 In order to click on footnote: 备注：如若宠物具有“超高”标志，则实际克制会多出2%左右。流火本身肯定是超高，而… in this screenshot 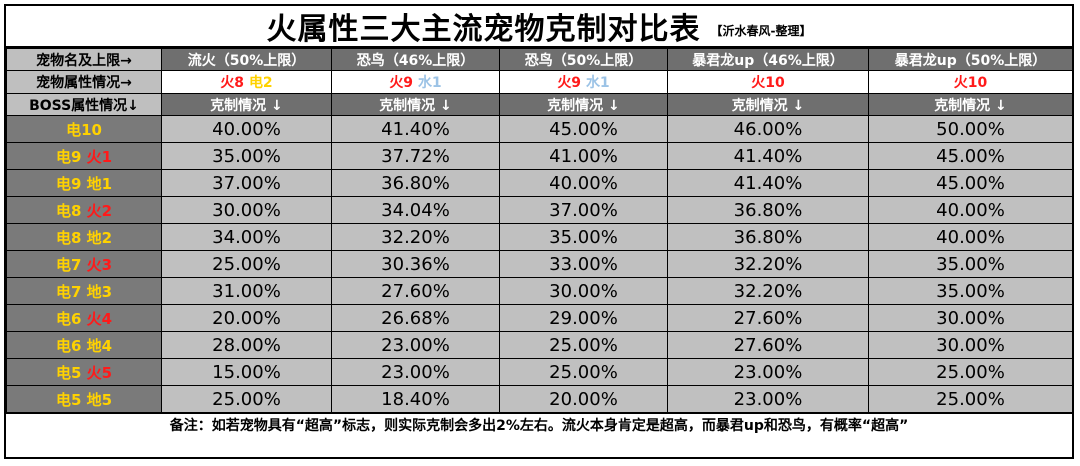, I will do `click(539, 424)`.